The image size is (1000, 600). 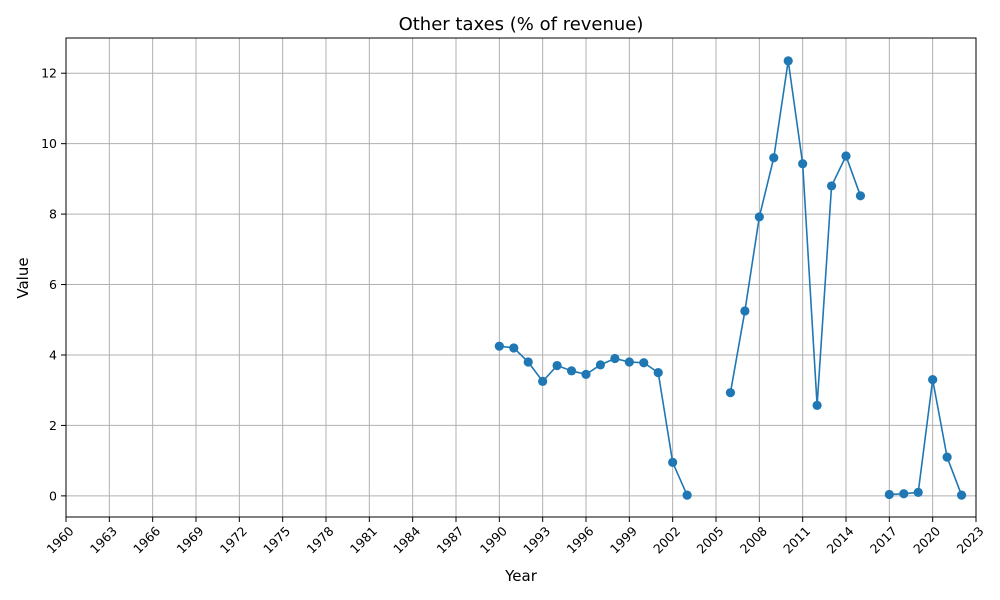 I want to click on series-line, so click(x=795, y=233).